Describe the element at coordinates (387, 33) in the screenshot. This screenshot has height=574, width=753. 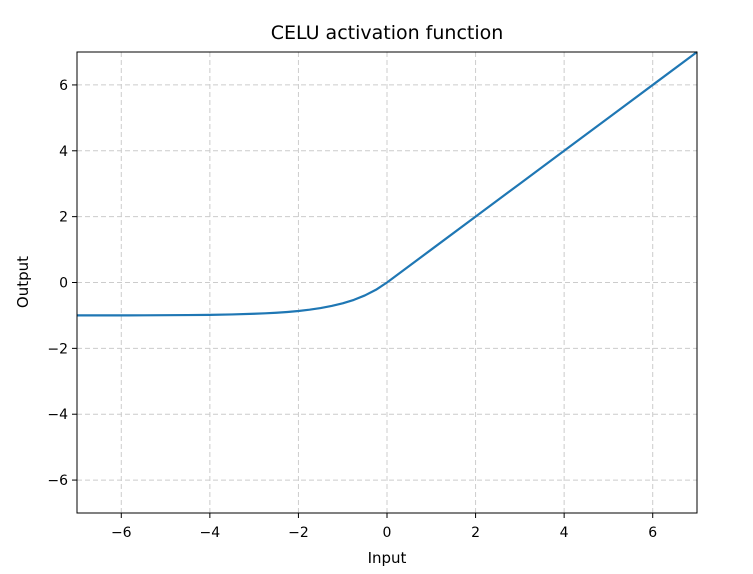
I see `chart-title: CELU activation function` at that location.